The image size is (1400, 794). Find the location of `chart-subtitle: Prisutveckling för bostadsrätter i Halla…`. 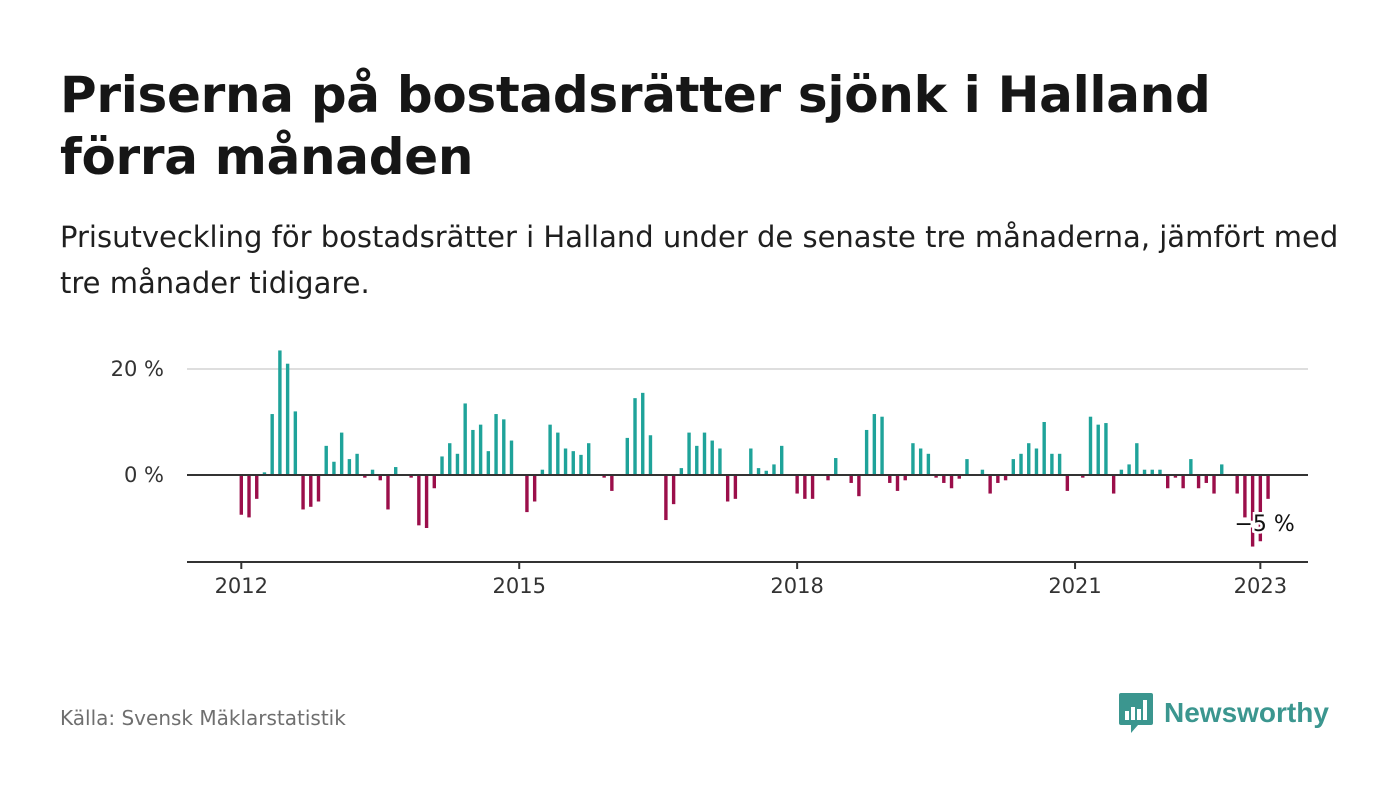

chart-subtitle: Prisutveckling för bostadsrätter i Halla… is located at coordinates (699, 260).